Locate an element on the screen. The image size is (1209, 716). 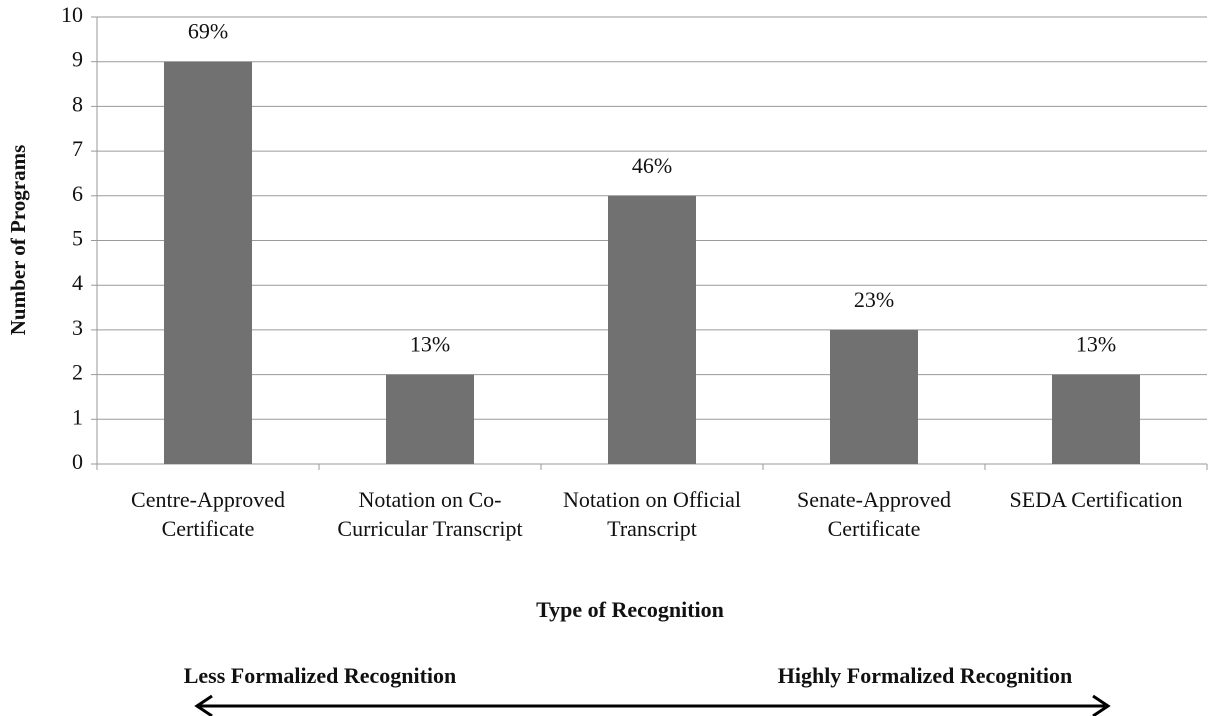
y-tick-label: 7 is located at coordinates (77, 148).